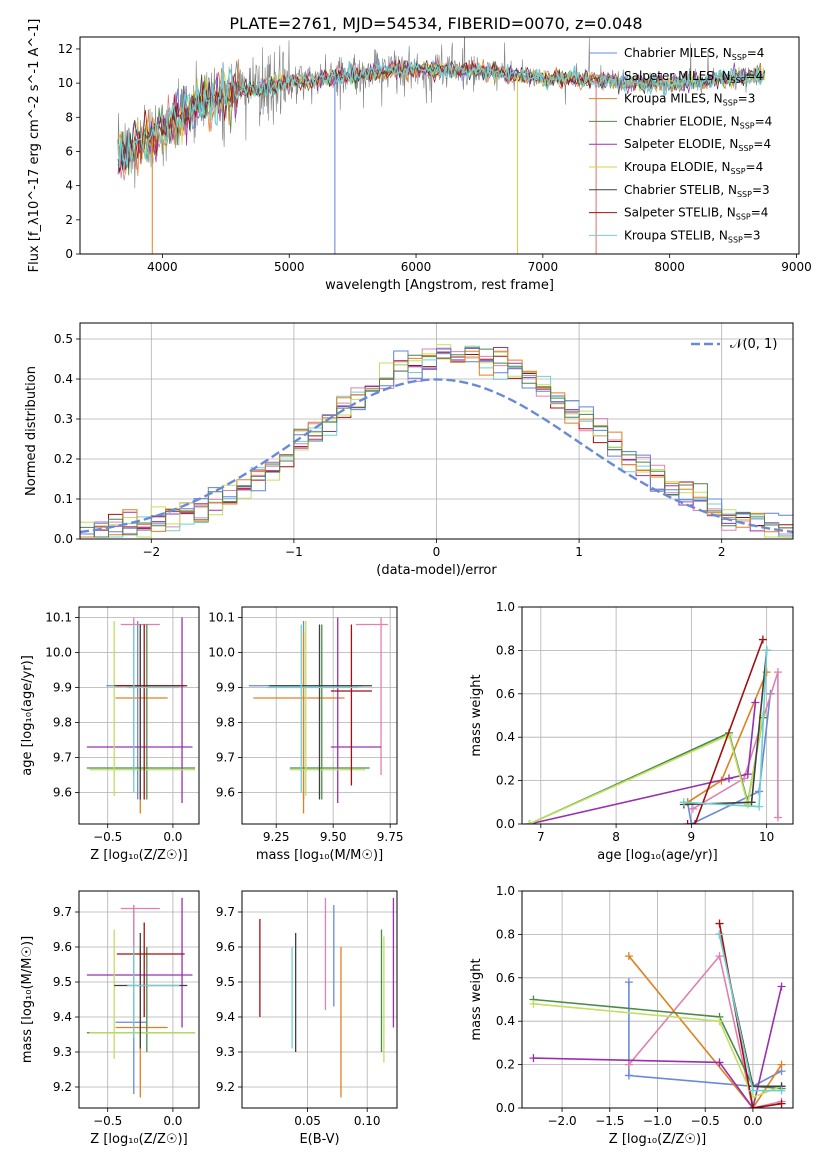 This screenshot has height=1170, width=819. Describe the element at coordinates (357, 115) in the screenshot. I see `model-spectrum-line` at that location.